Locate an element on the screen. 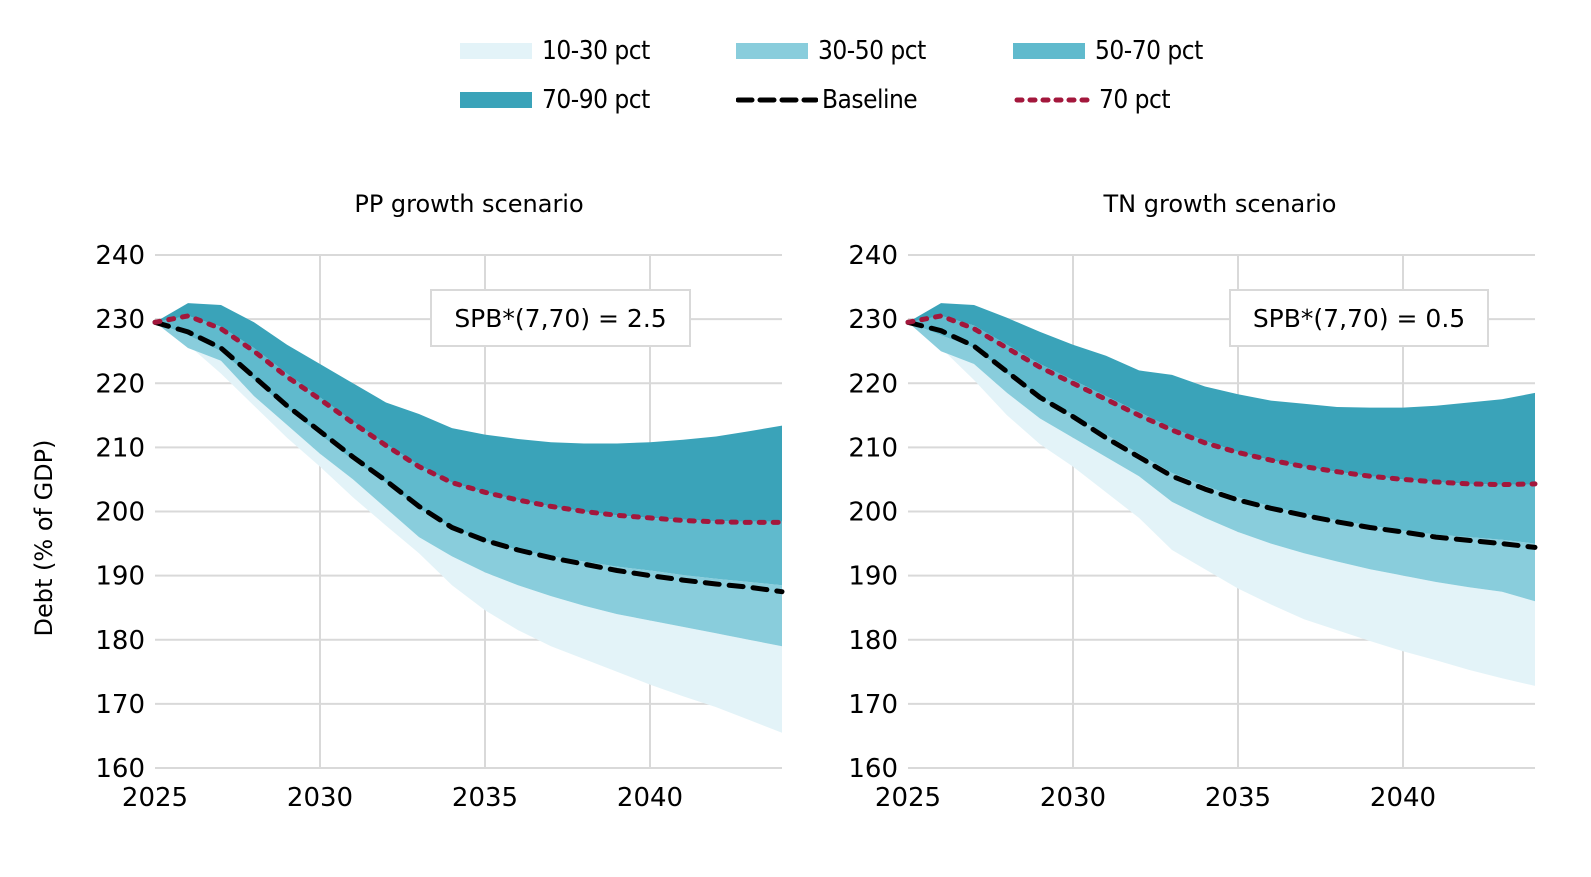 The image size is (1591, 877). annotation-text: SPB*(7,70) = 0.5 is located at coordinates (1359, 318).